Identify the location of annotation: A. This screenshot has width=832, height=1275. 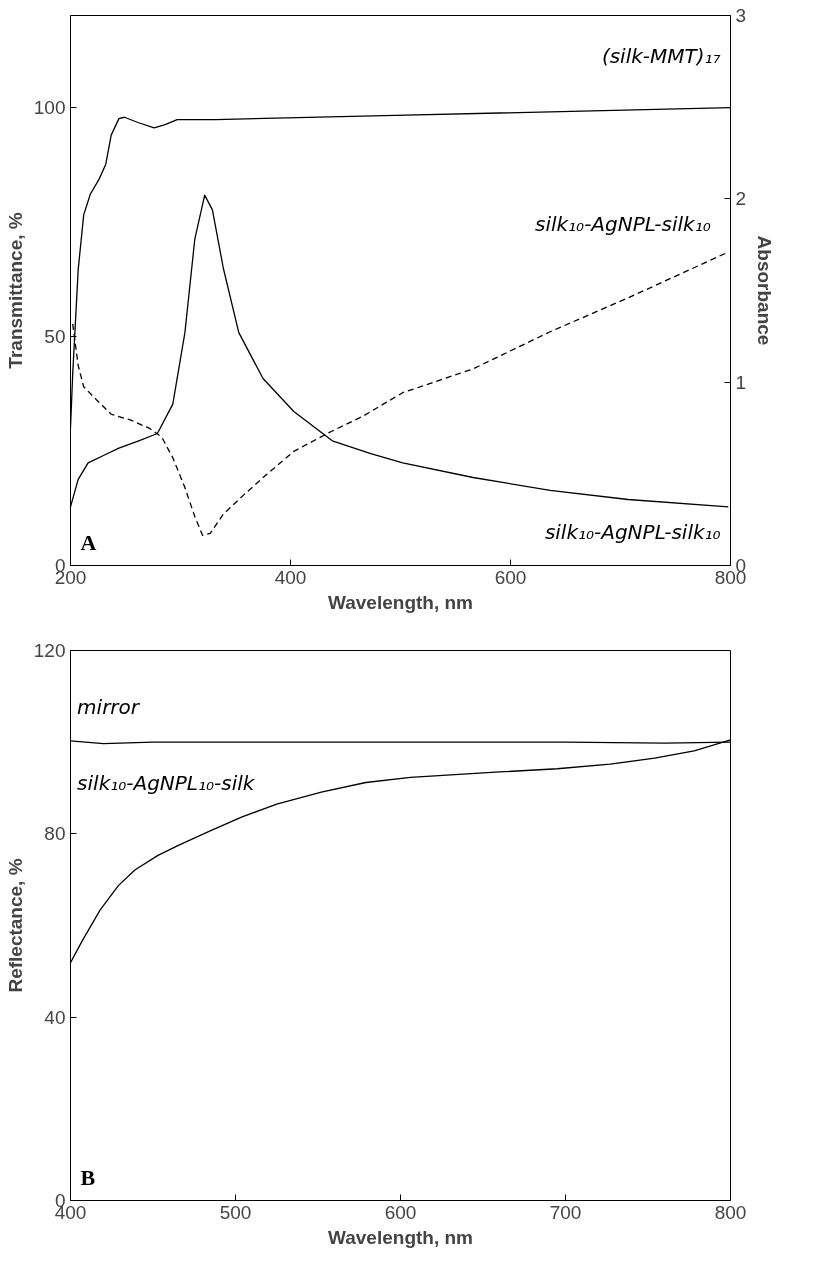
(88, 542).